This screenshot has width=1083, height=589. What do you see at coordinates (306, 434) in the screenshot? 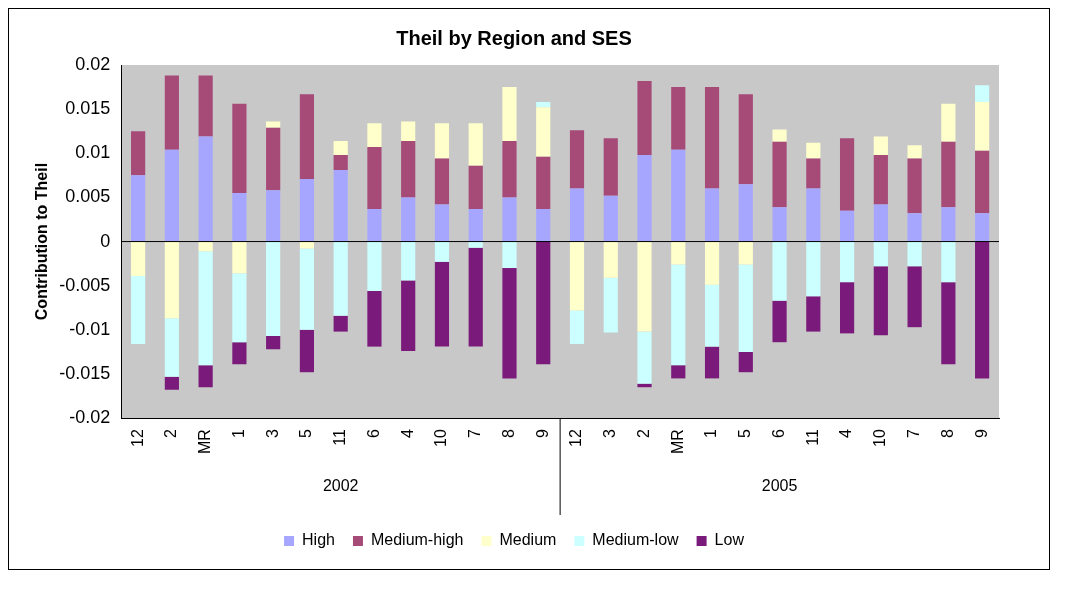
I see `x-tick-label: 5` at bounding box center [306, 434].